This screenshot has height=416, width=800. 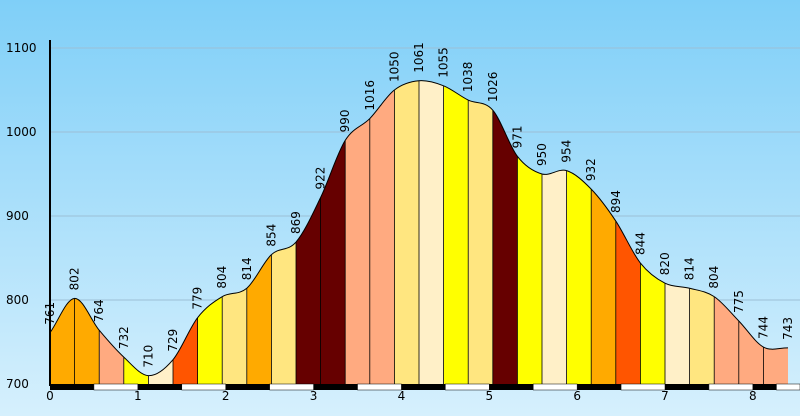 I want to click on data-label: 775, so click(x=739, y=301).